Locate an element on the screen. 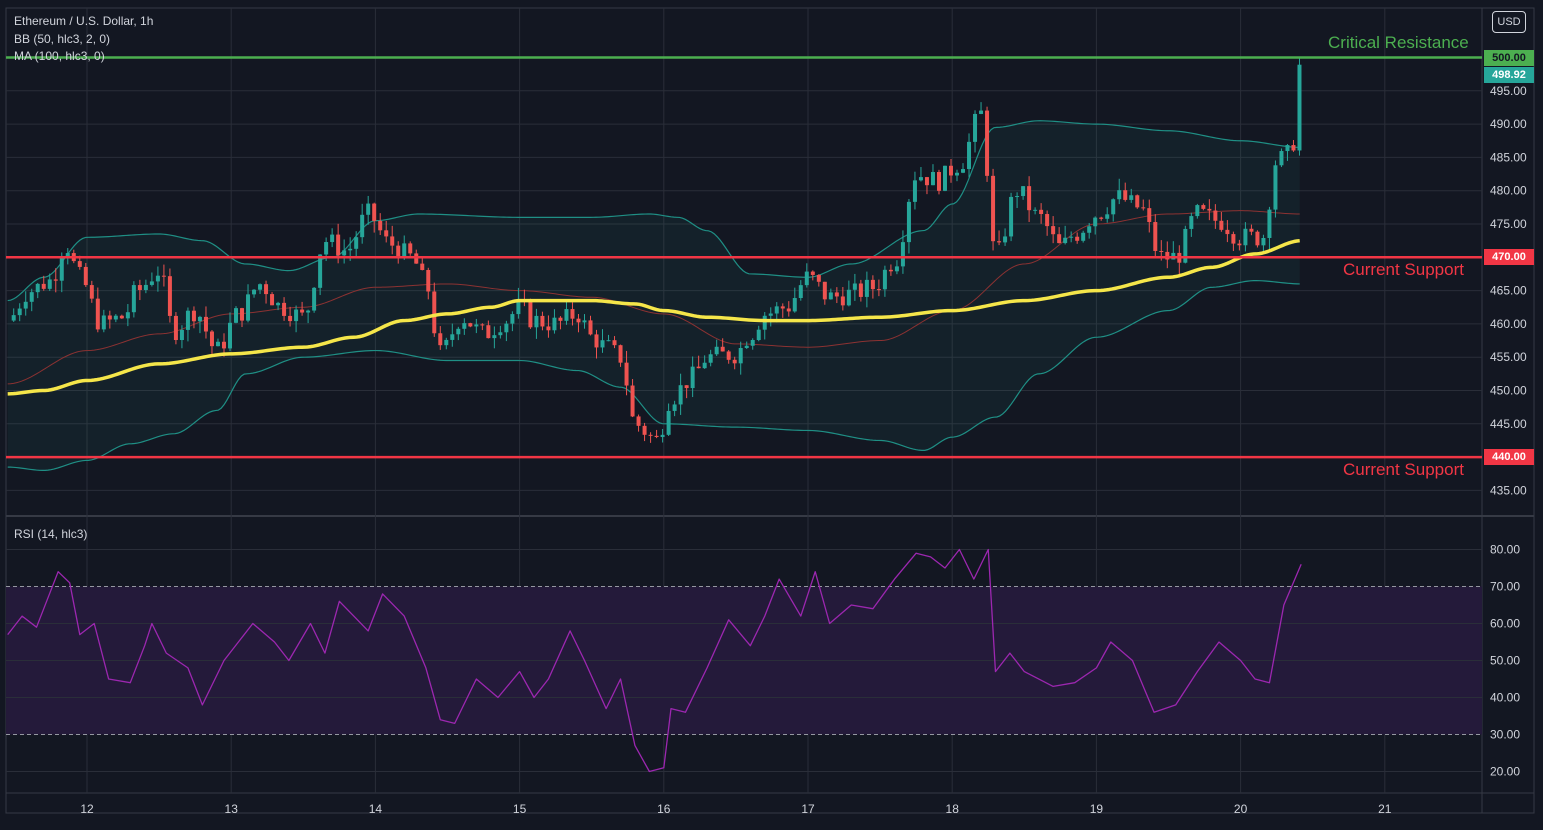 The height and width of the screenshot is (830, 1543). x-tick-label: 19 is located at coordinates (1097, 809).